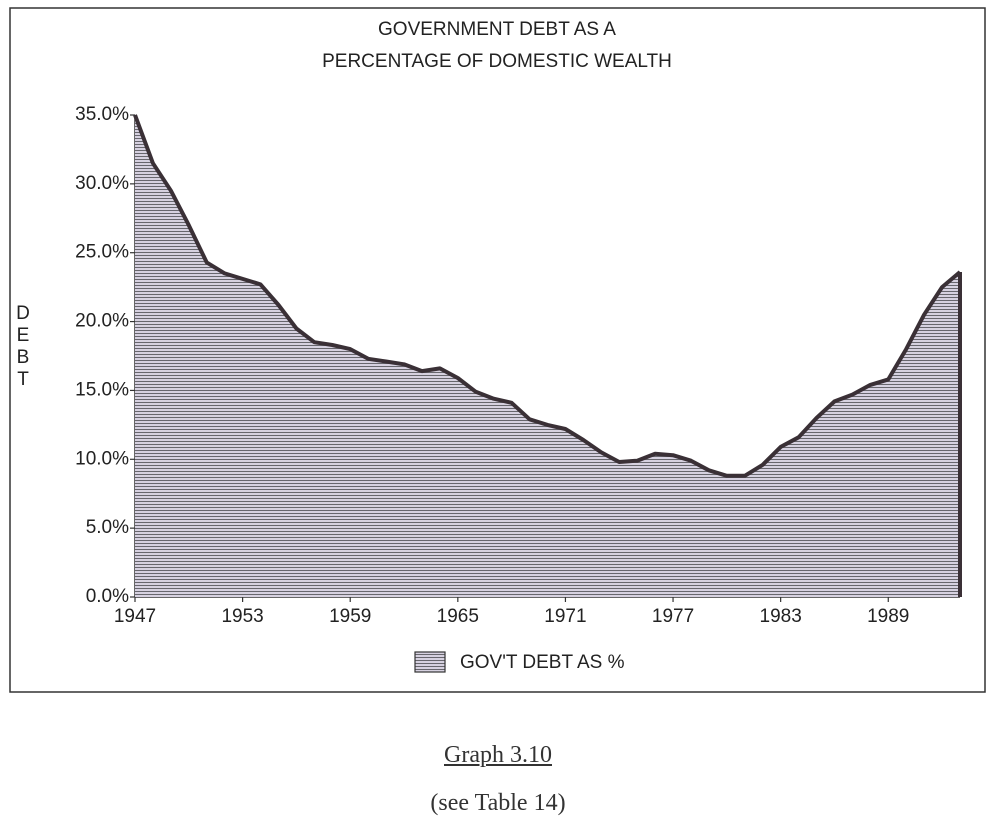 Image resolution: width=996 pixels, height=831 pixels. What do you see at coordinates (102, 321) in the screenshot?
I see `y-tick-label: 20.0%` at bounding box center [102, 321].